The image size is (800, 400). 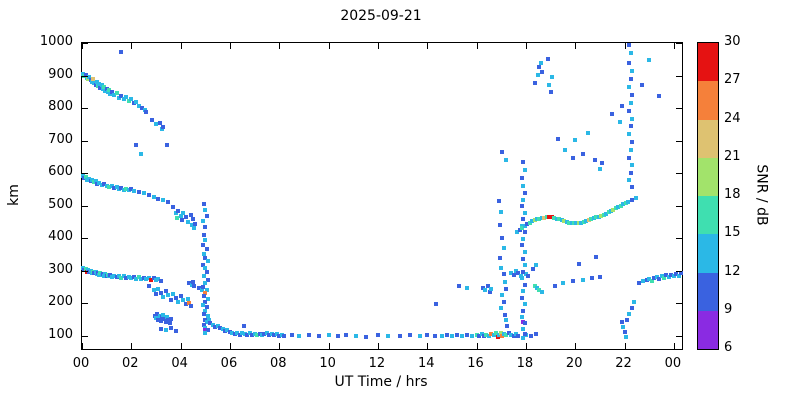 What do you see at coordinates (732, 41) in the screenshot?
I see `colorbar-tick-label: 30` at bounding box center [732, 41].